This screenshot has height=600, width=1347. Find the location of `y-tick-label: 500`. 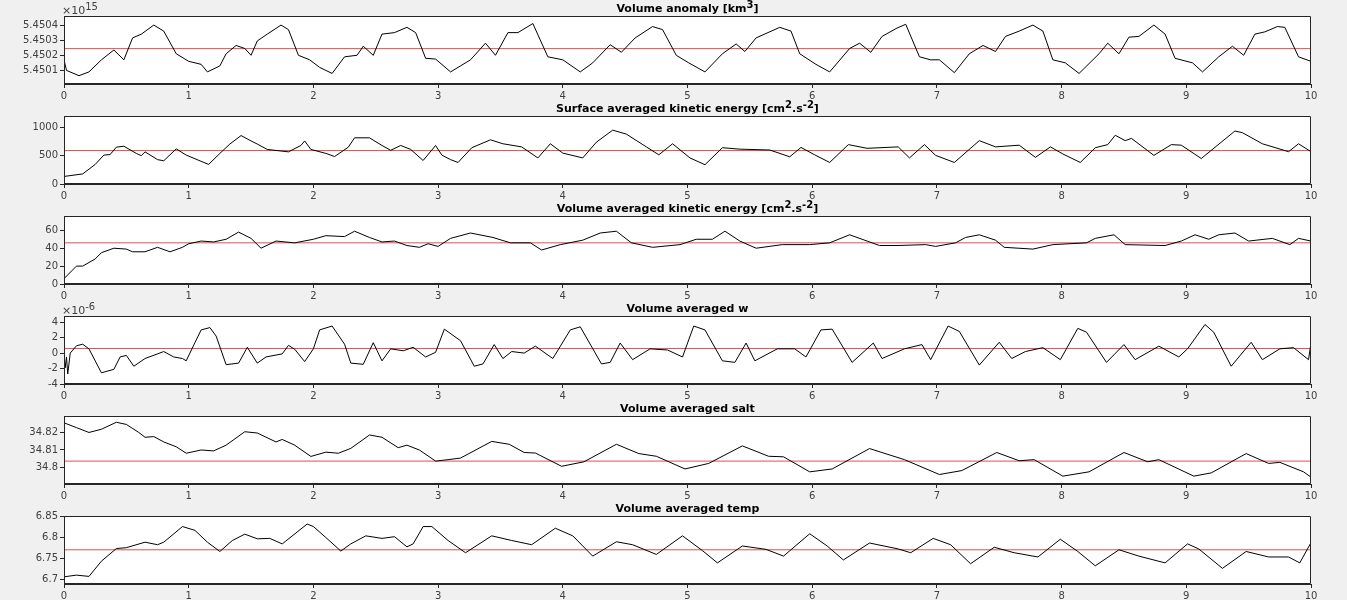

y-tick-label: 500 is located at coordinates (48, 155).